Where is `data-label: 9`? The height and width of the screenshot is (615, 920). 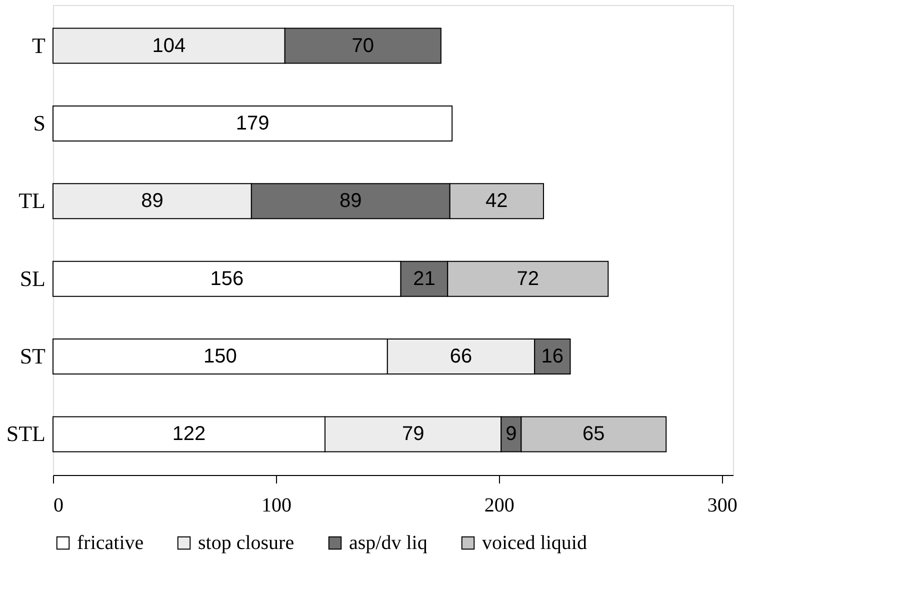
data-label: 9 is located at coordinates (511, 434).